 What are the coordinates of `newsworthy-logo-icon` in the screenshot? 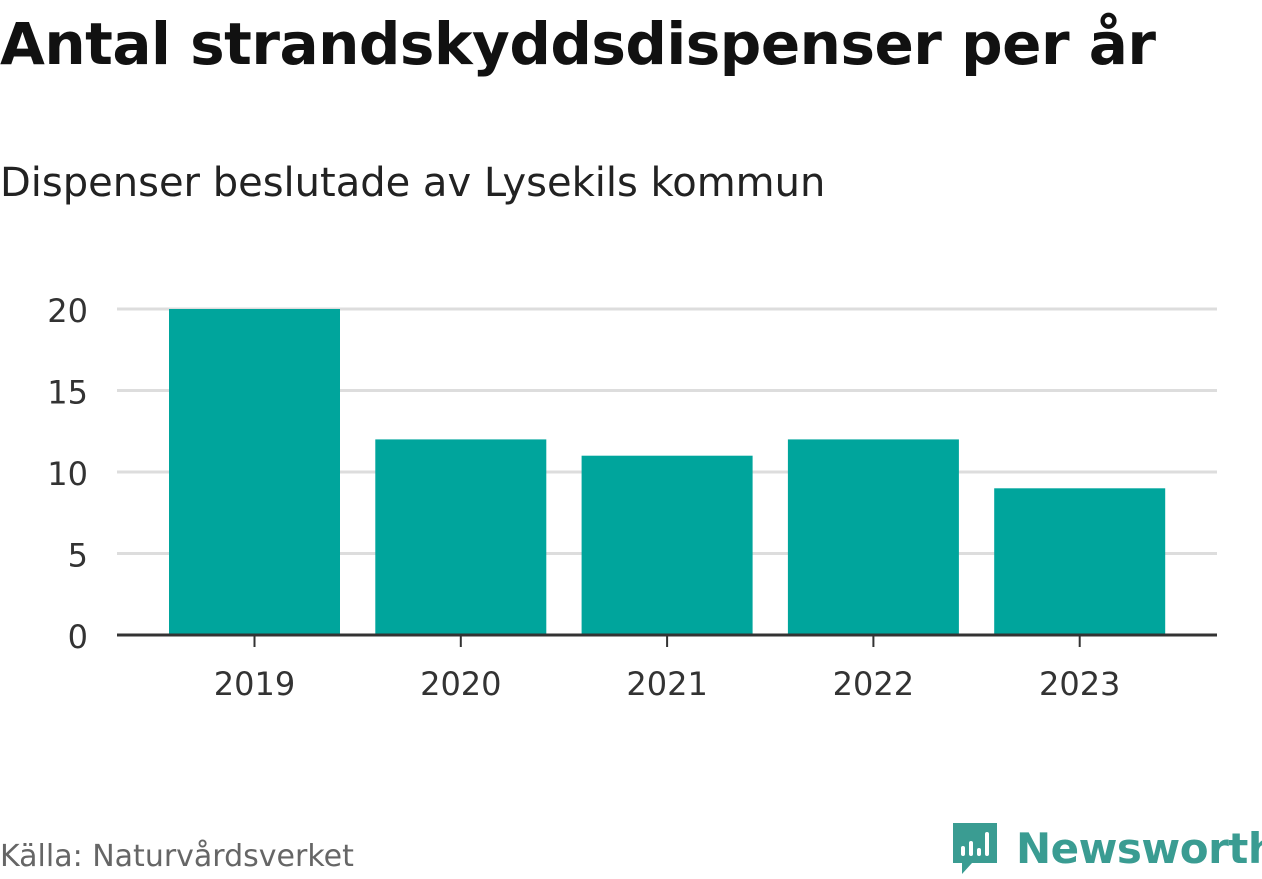 It's located at (975, 848).